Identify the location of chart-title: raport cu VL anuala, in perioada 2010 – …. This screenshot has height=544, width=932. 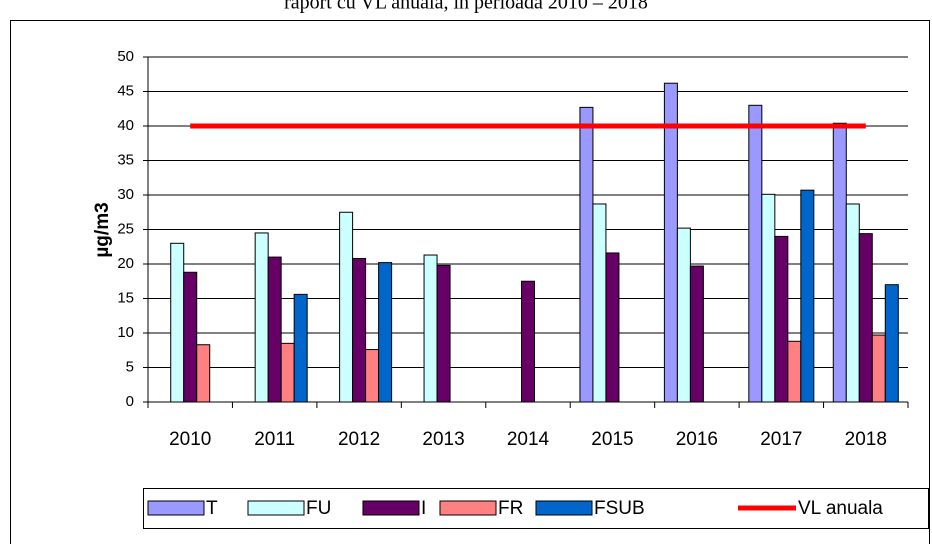
(466, 7).